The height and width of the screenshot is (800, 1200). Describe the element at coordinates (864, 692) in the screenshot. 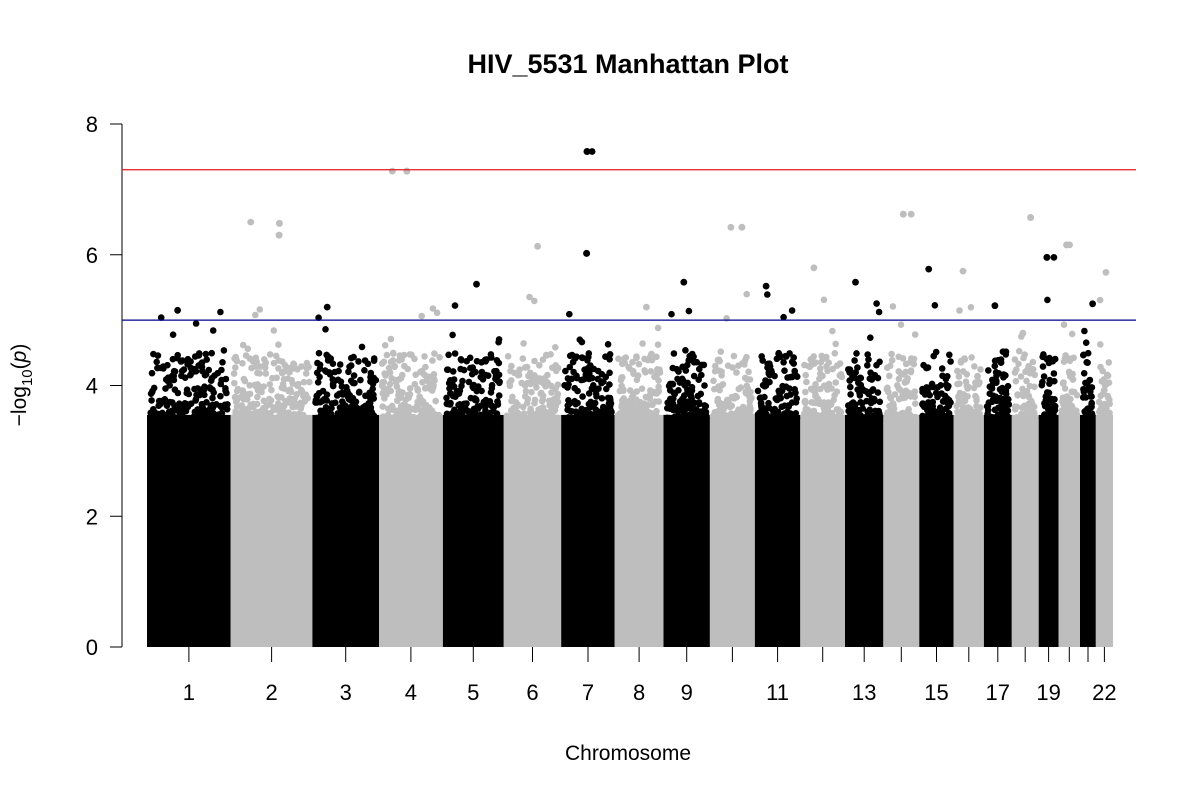

I see `x-tick-label: 13` at that location.